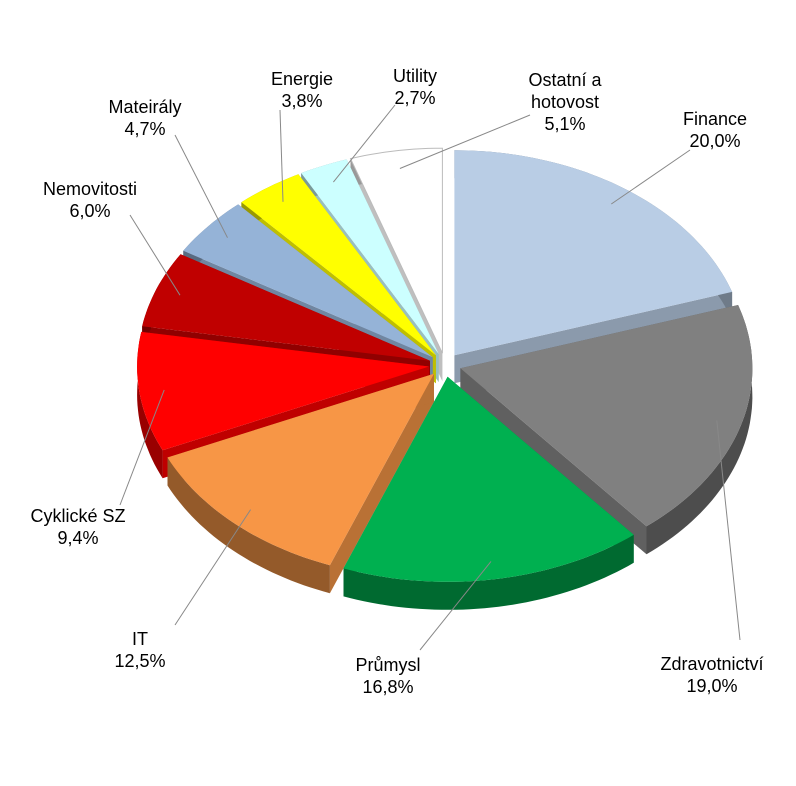  Describe the element at coordinates (140, 661) in the screenshot. I see `value-label: 12,5%` at that location.